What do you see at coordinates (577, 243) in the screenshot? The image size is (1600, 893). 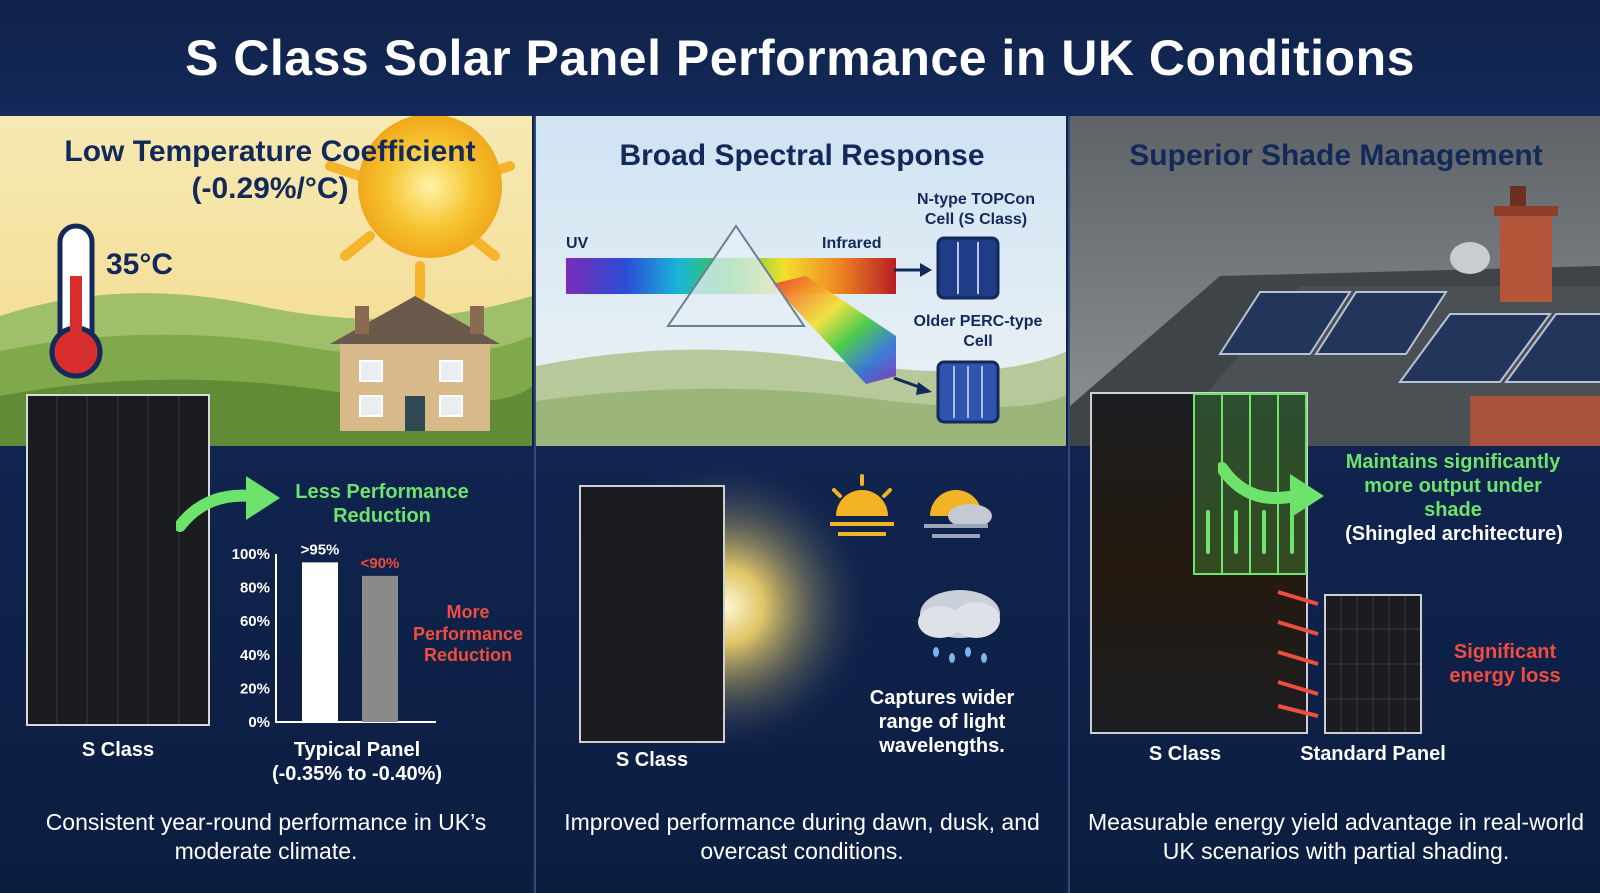 I see `uv-label: UV` at bounding box center [577, 243].